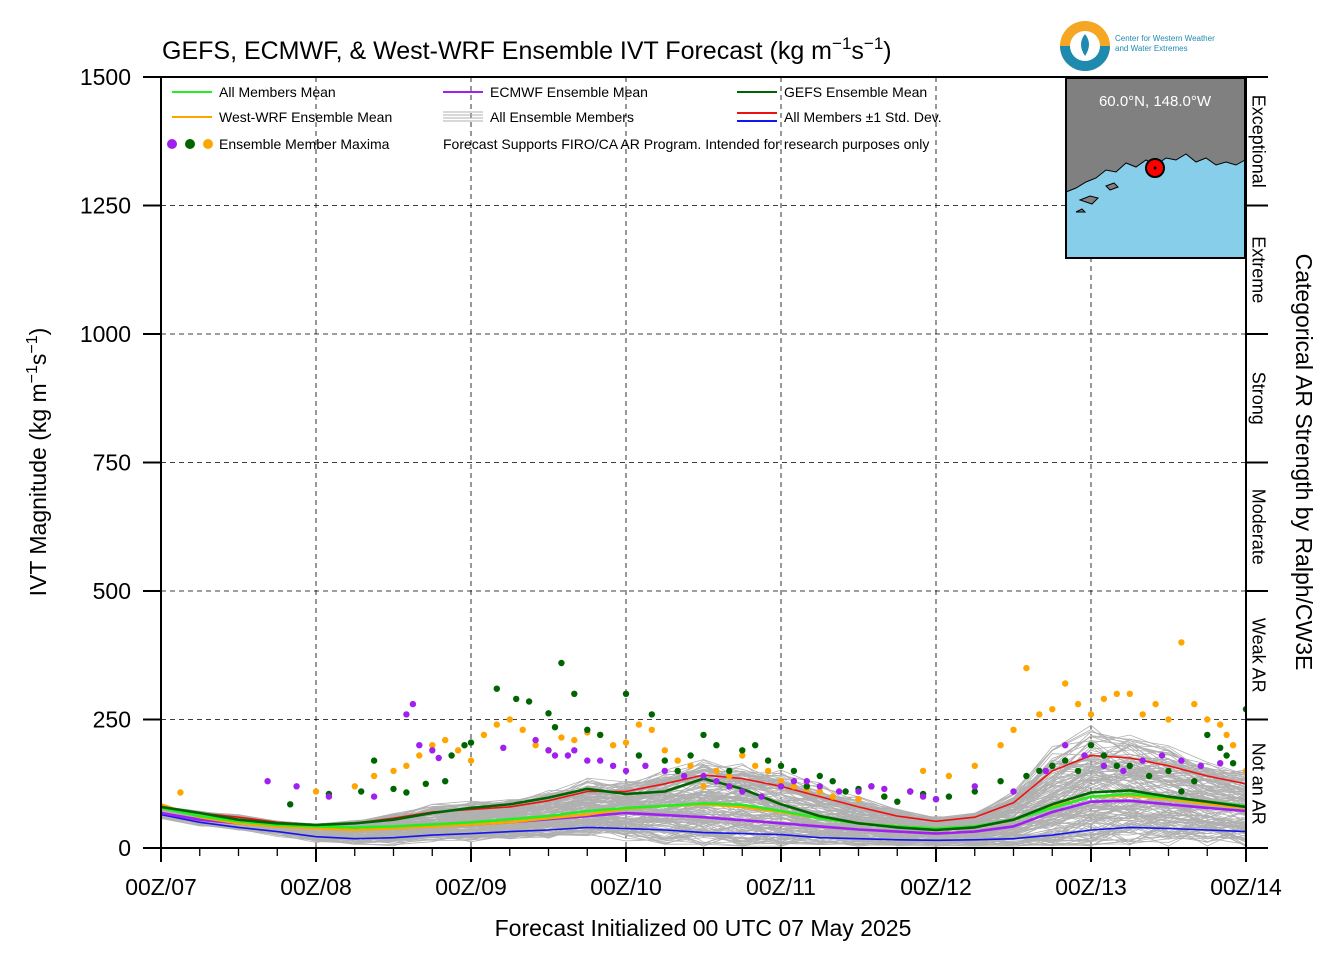 The width and height of the screenshot is (1336, 962). Describe the element at coordinates (304, 144) in the screenshot. I see `legend-maxima: Ensemble Member Maxima` at that location.